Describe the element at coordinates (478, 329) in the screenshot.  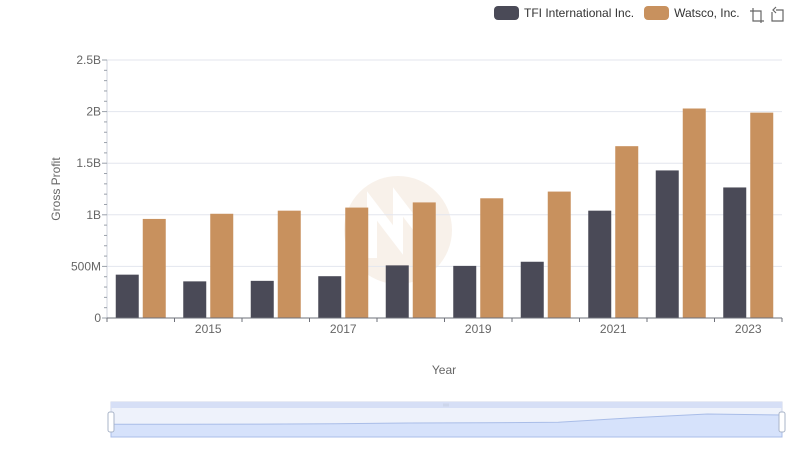
I see `x-tick-label: 2019` at that location.